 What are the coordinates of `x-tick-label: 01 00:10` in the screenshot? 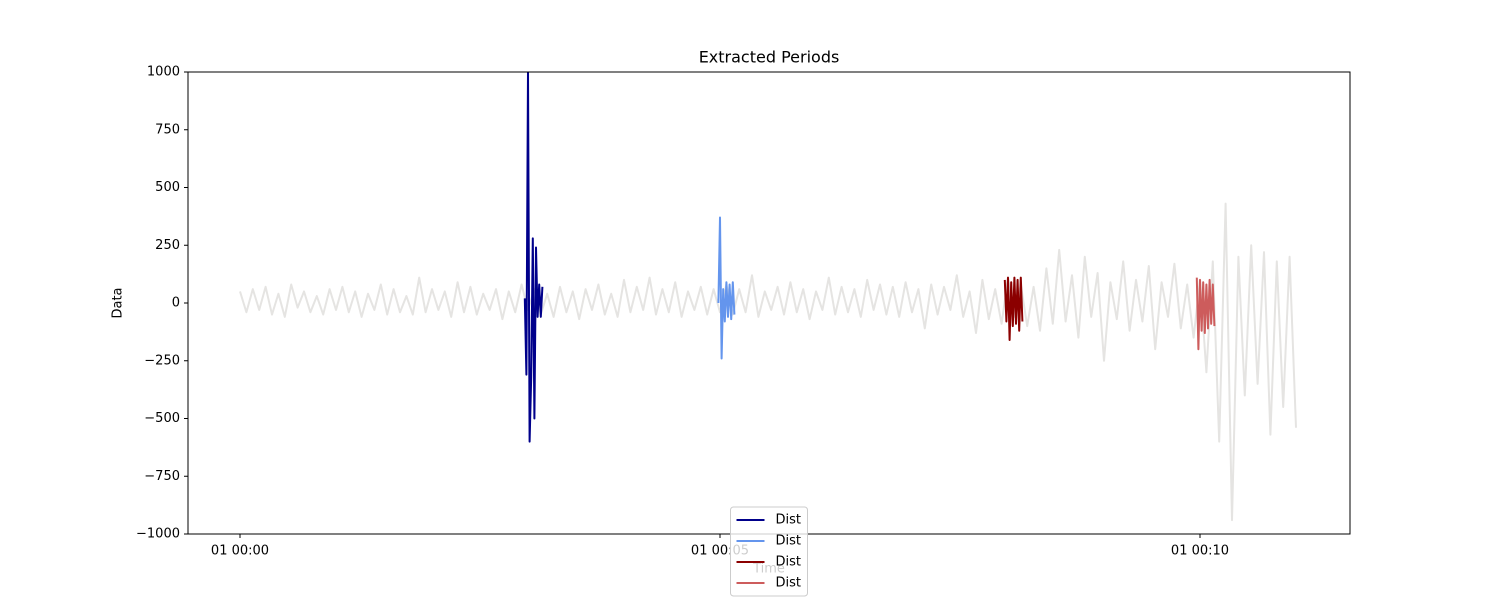 It's located at (1200, 551).